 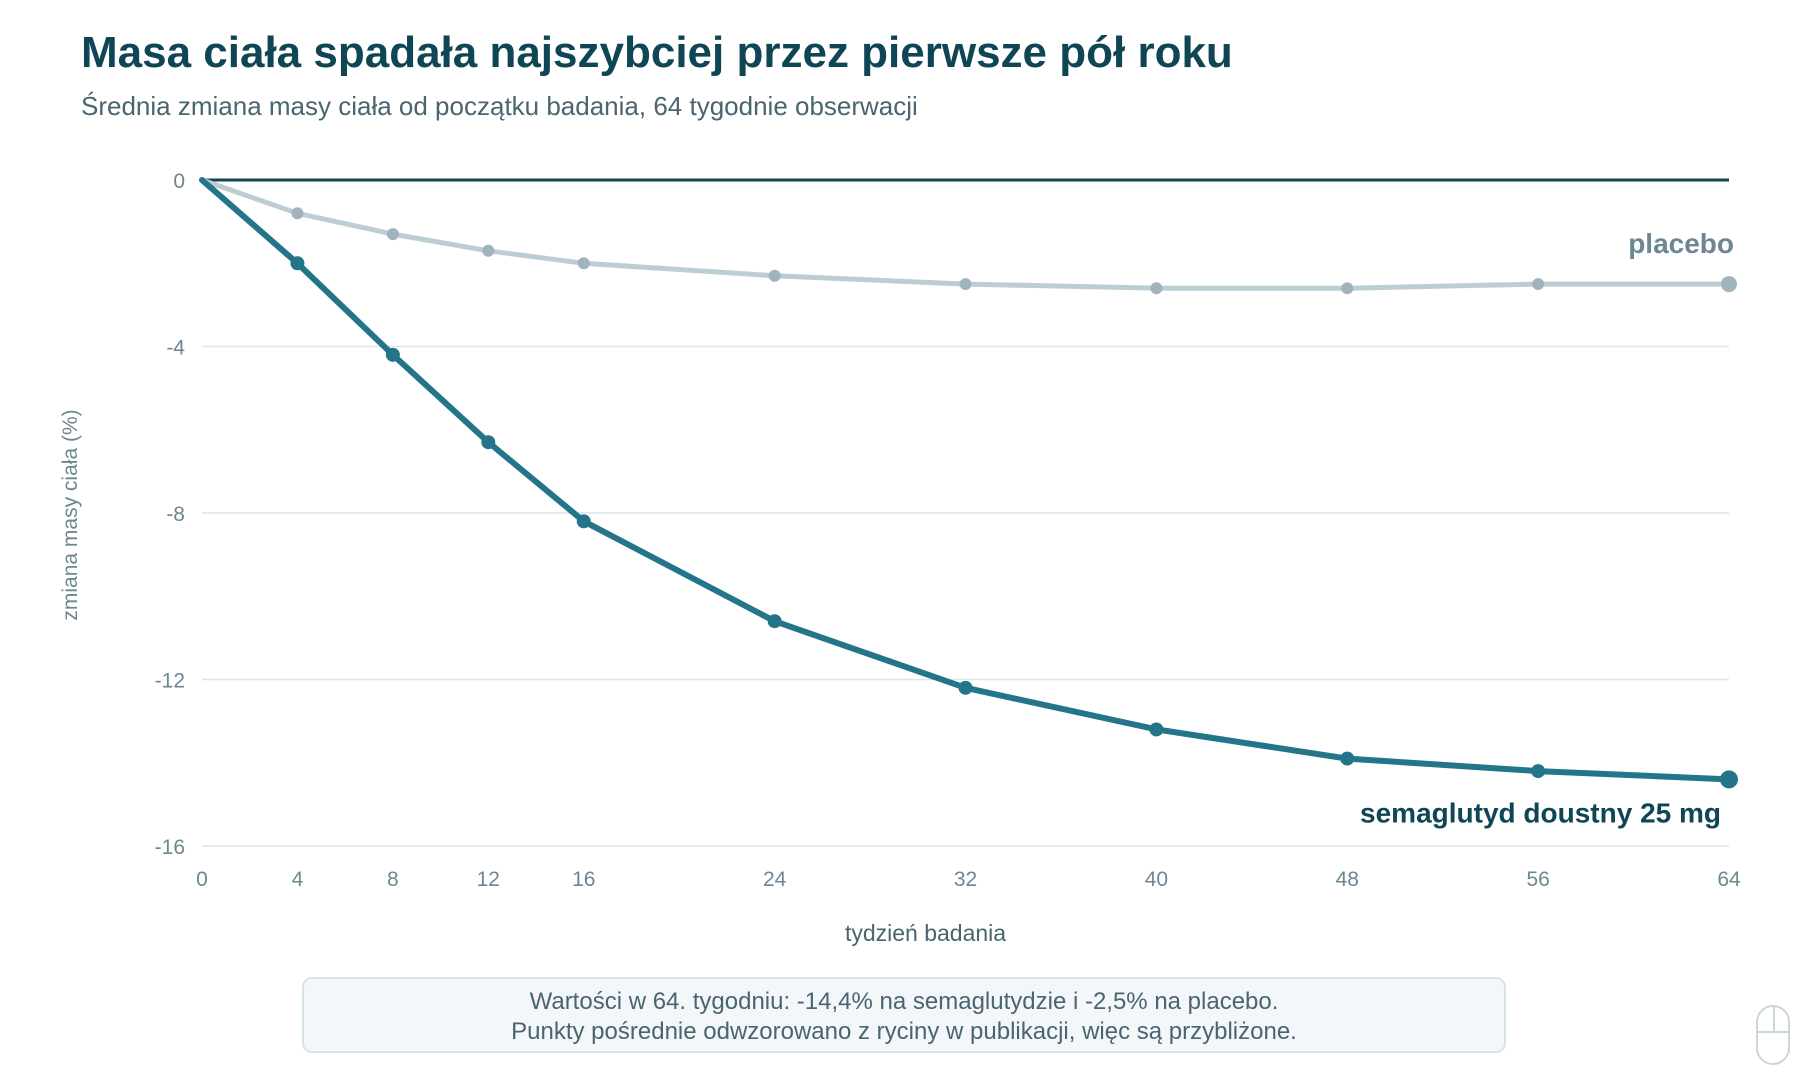 I want to click on x-tick-label: 0, so click(x=202, y=879).